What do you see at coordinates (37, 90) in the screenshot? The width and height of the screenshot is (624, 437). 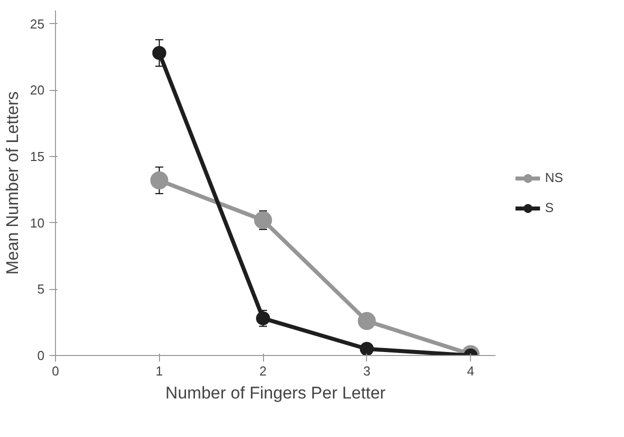 I see `y-tick-label: 20` at bounding box center [37, 90].